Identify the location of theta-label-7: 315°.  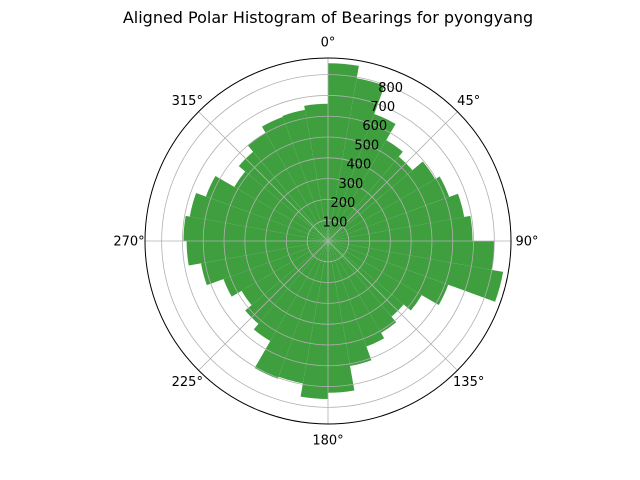
(187, 101).